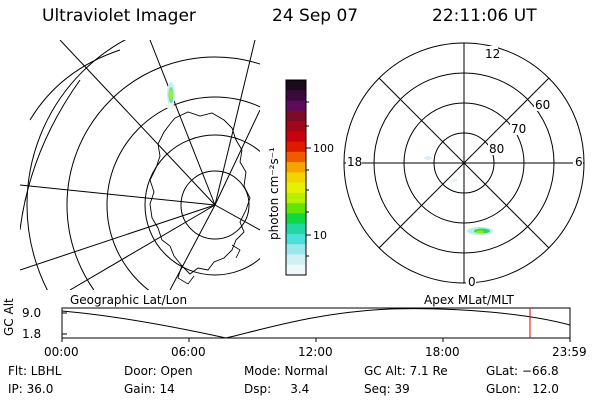  What do you see at coordinates (32, 334) in the screenshot?
I see `ytick-1-8: 1.8` at bounding box center [32, 334].